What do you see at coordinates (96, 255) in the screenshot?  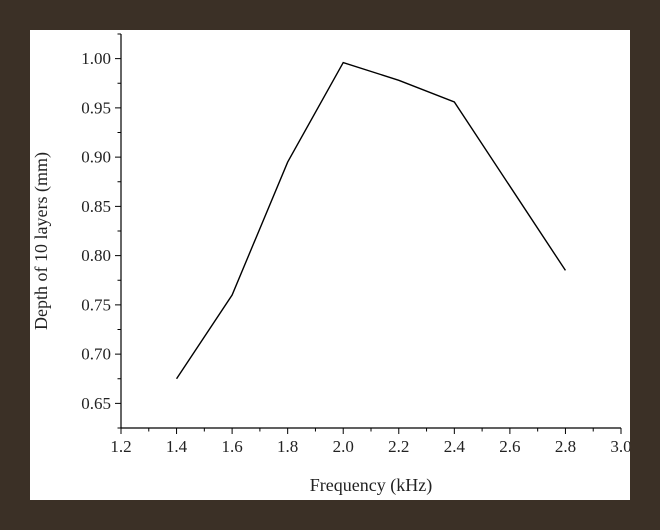 I see `y-tick-label: 0.80` at bounding box center [96, 255].